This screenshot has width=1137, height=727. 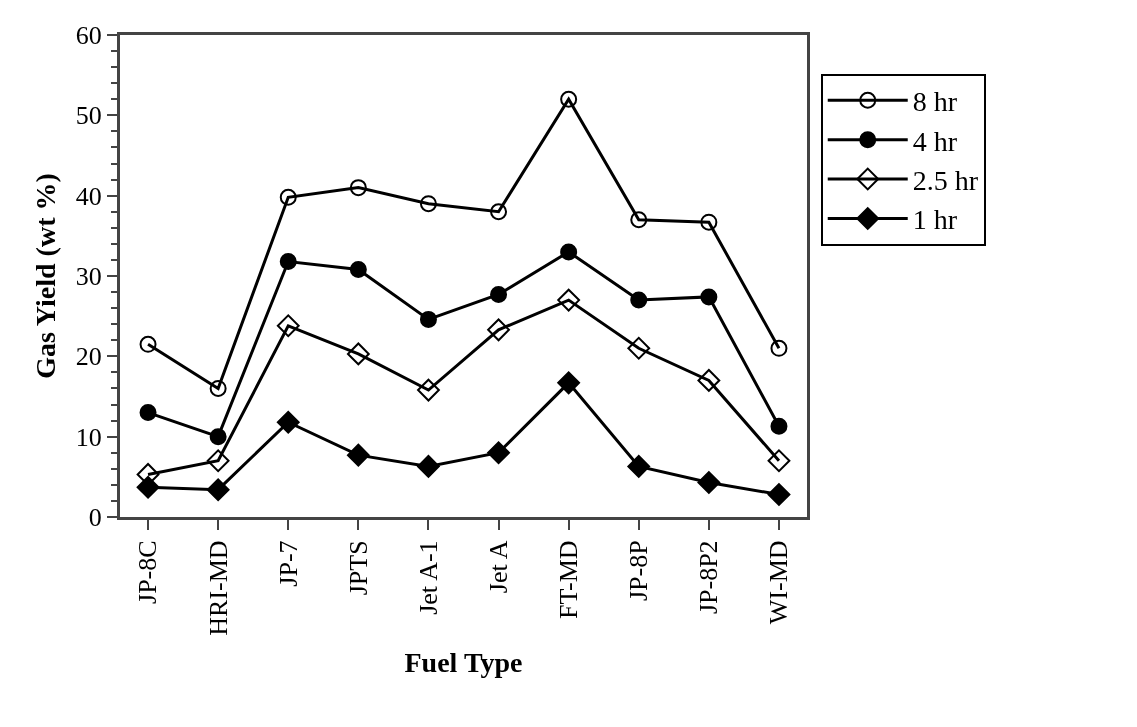 I want to click on legend-label: 8 hr, so click(x=935, y=102).